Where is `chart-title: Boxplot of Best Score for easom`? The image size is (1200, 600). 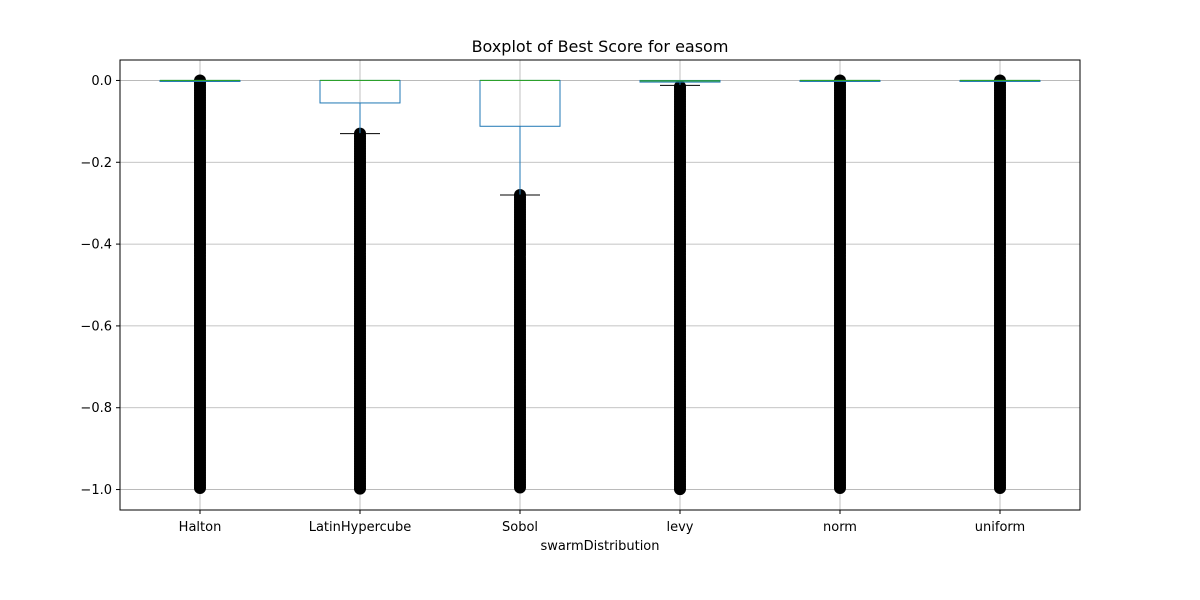
chart-title: Boxplot of Best Score for easom is located at coordinates (600, 46).